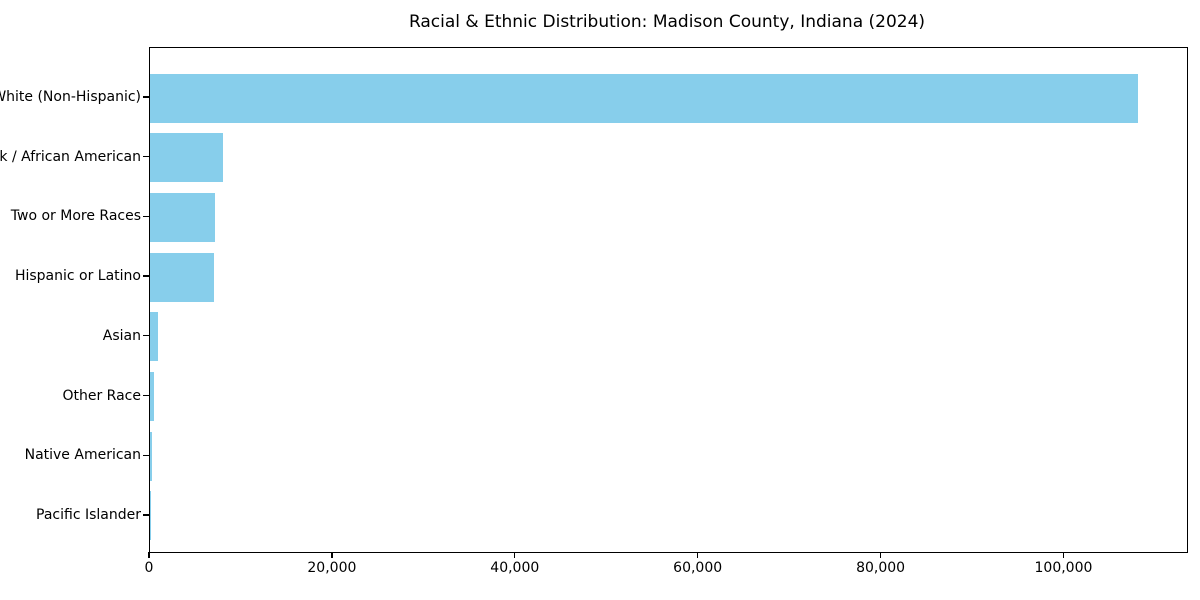  What do you see at coordinates (332, 568) in the screenshot?
I see `x-tick-label: 20,000` at bounding box center [332, 568].